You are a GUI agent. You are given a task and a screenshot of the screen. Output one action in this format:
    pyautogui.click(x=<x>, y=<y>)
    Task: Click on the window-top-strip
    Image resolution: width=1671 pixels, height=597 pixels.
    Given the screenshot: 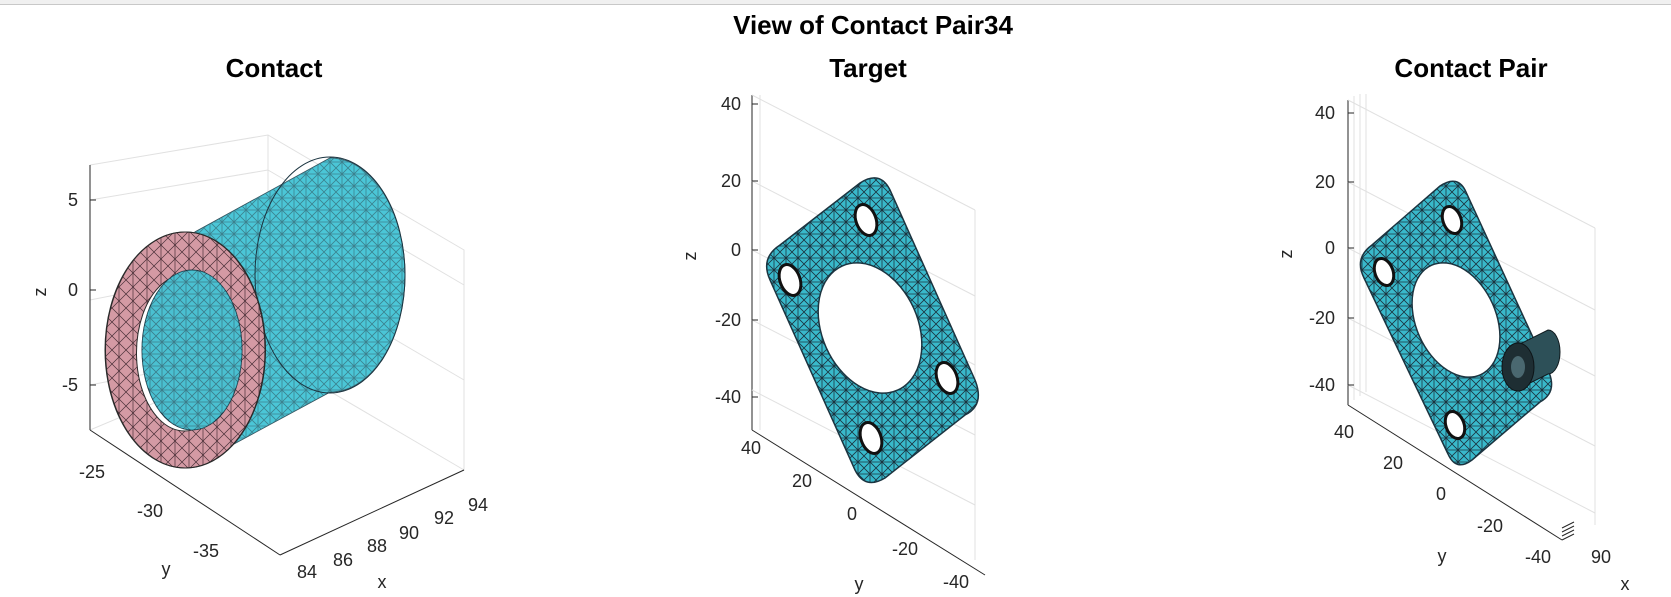 What is the action you would take?
    pyautogui.click(x=835, y=2)
    